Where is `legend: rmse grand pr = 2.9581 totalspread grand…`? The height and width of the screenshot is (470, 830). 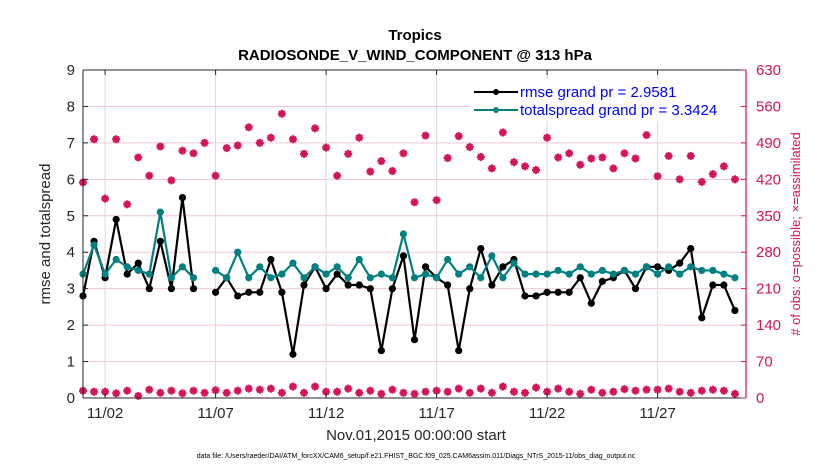 legend: rmse grand pr = 2.9581 totalspread grand… is located at coordinates (605, 100).